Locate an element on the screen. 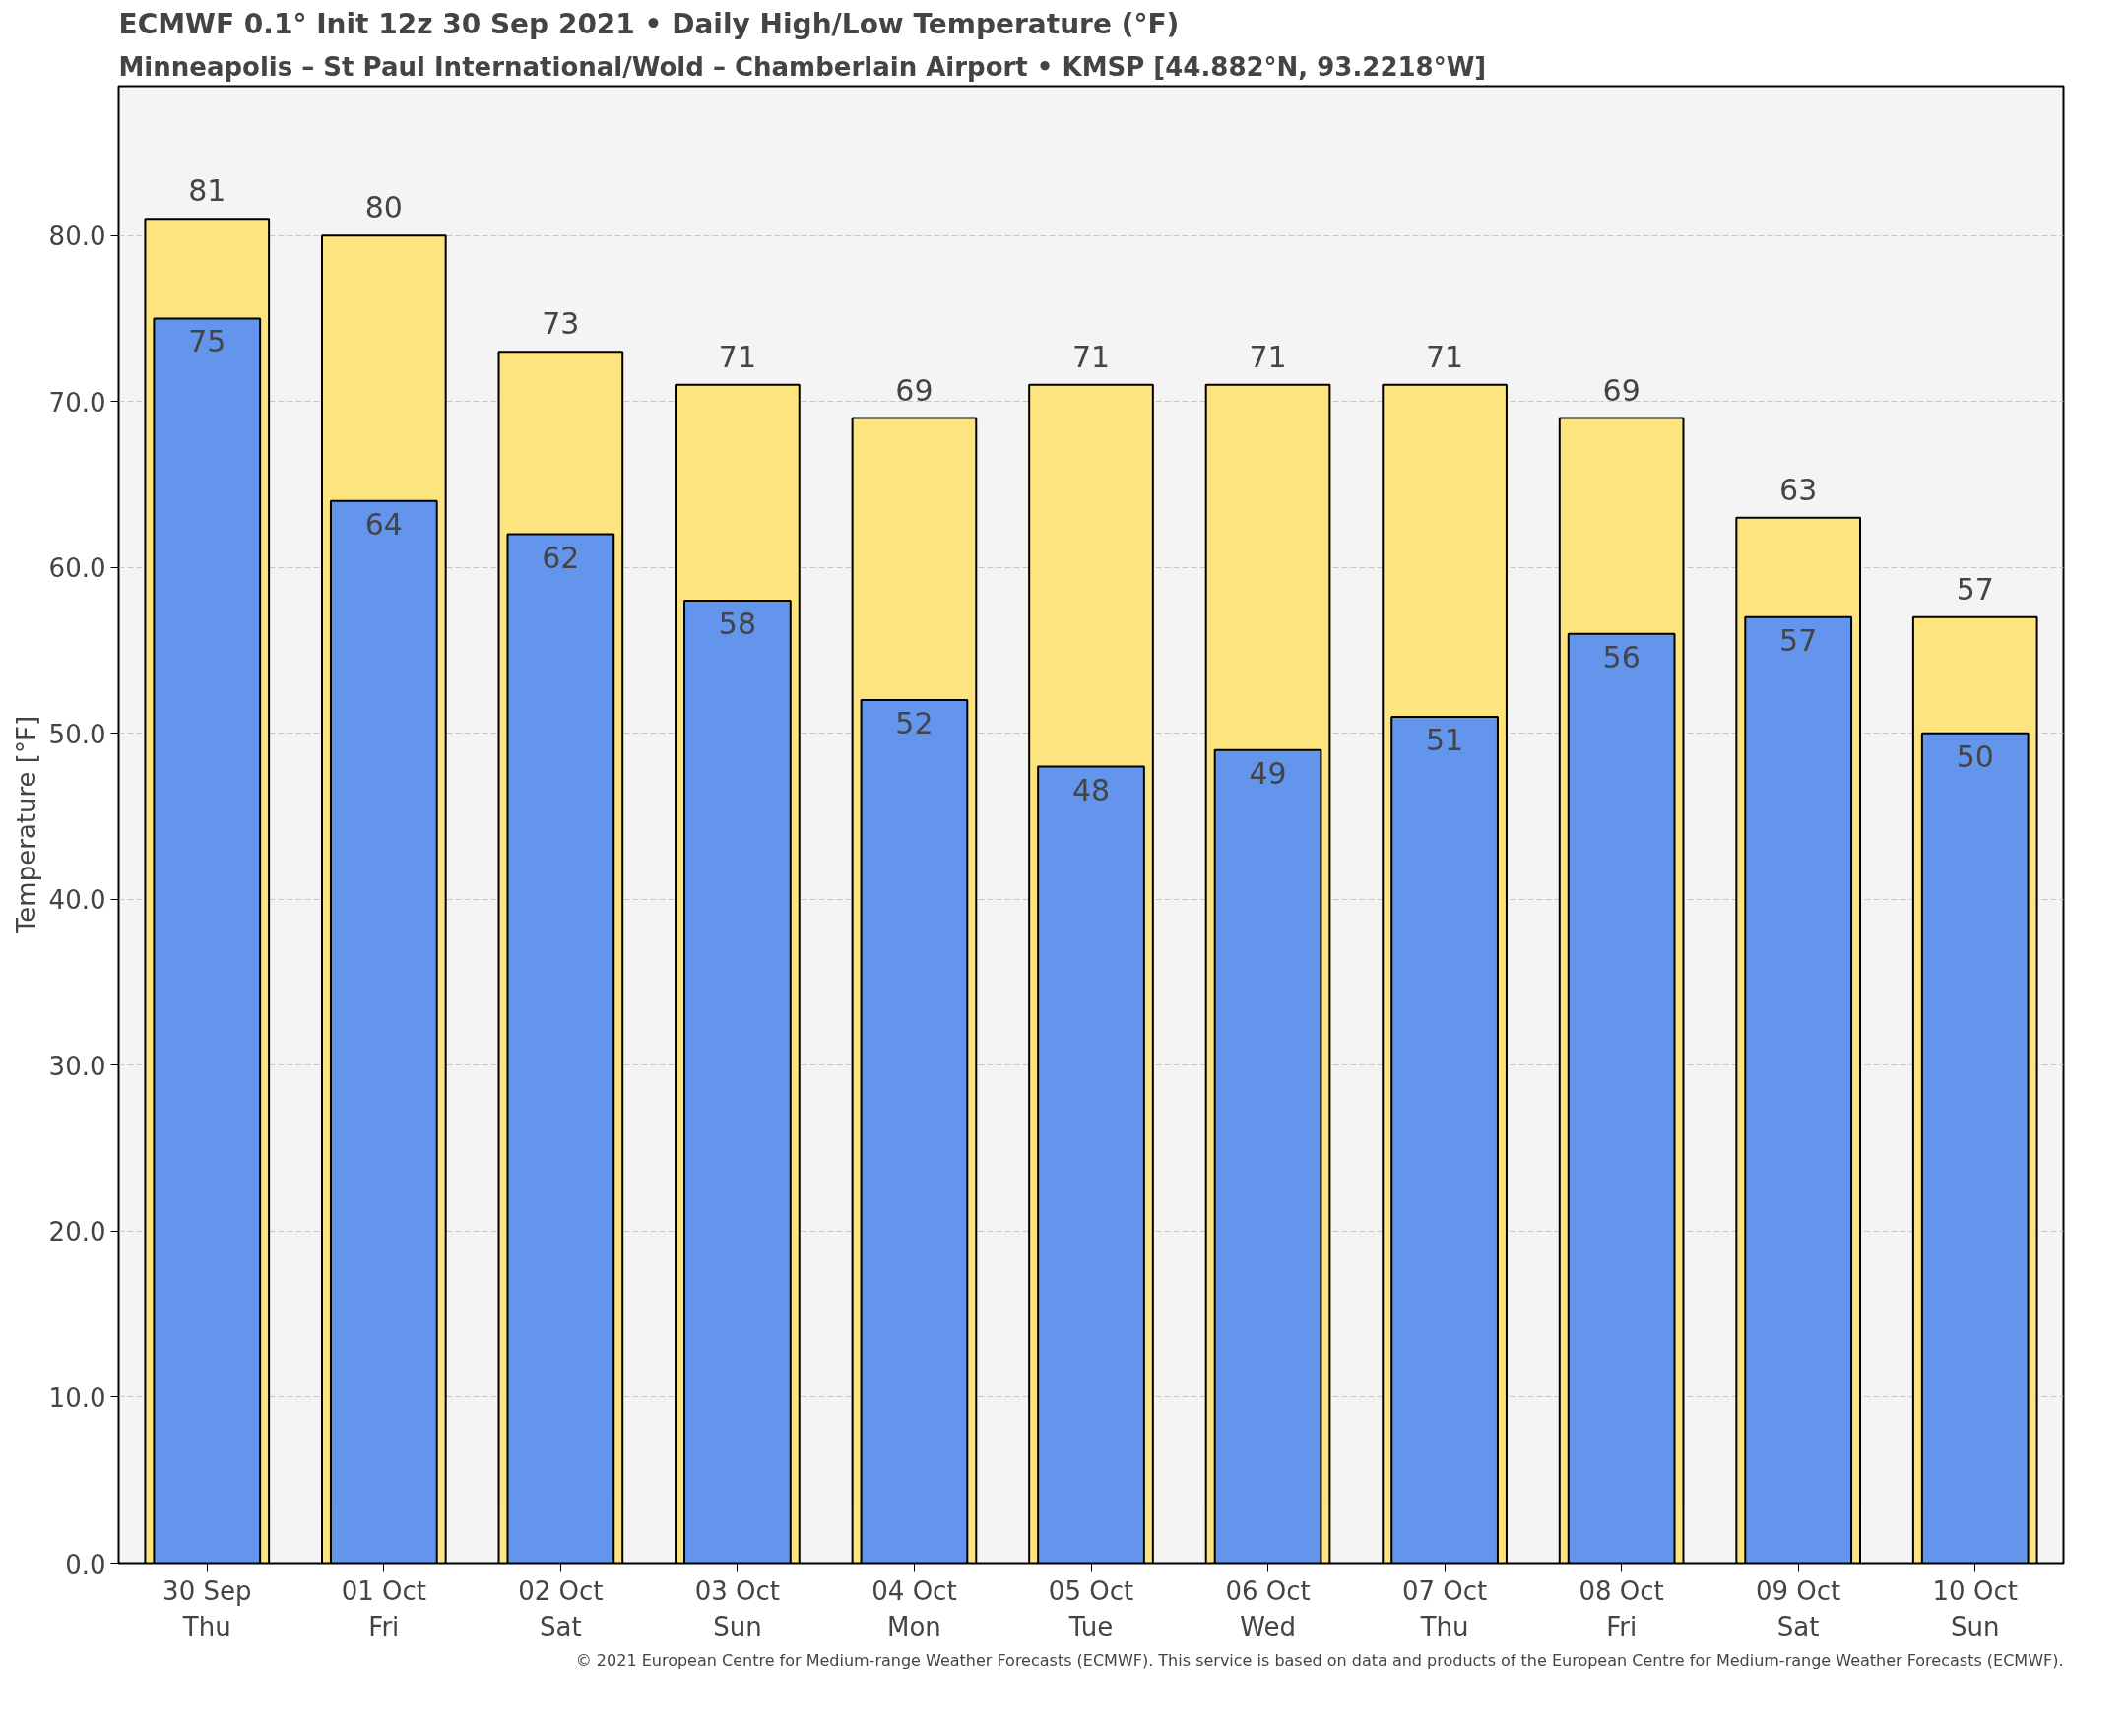  data-label: 75 is located at coordinates (207, 341).